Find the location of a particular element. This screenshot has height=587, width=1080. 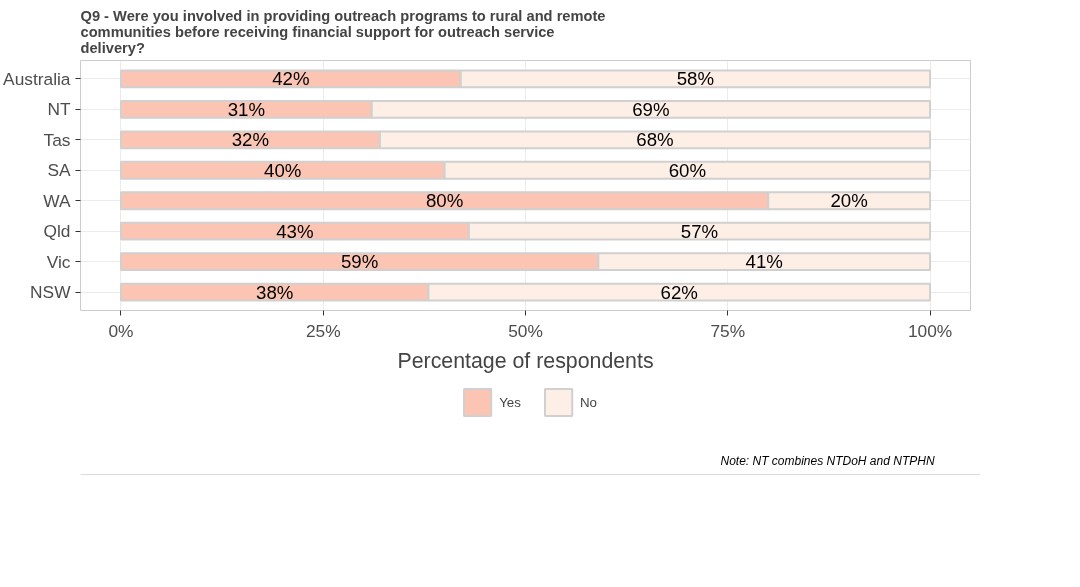

data-label: 59% is located at coordinates (359, 262).